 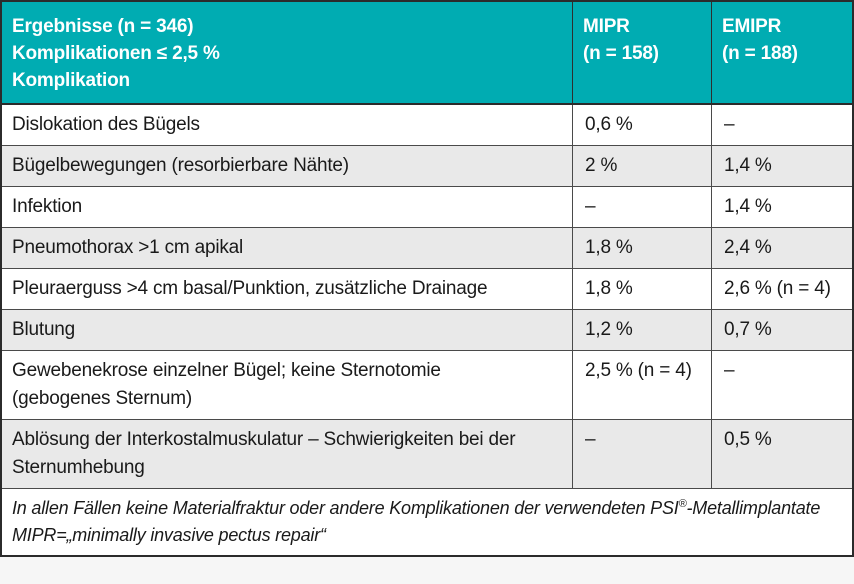 What do you see at coordinates (116, 53) in the screenshot?
I see `header-subtitle-line: Komplikationen ≤ 2,5 %` at bounding box center [116, 53].